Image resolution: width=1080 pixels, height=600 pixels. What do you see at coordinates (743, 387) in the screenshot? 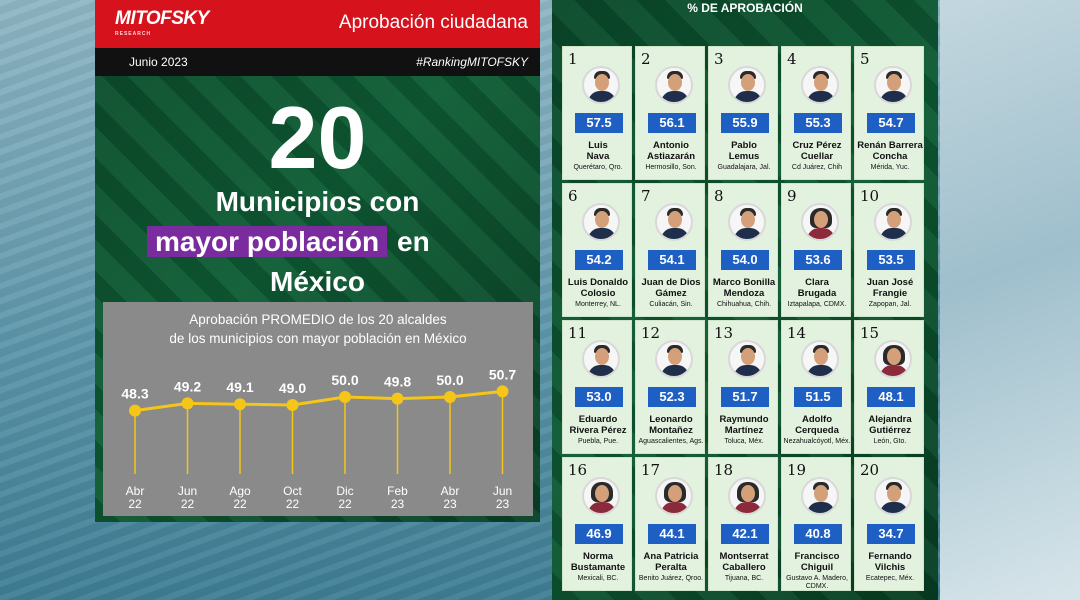
I see `mayor-card: 13 51.7 Raymundo Martínez Toluca, Méx.` at bounding box center [743, 387].